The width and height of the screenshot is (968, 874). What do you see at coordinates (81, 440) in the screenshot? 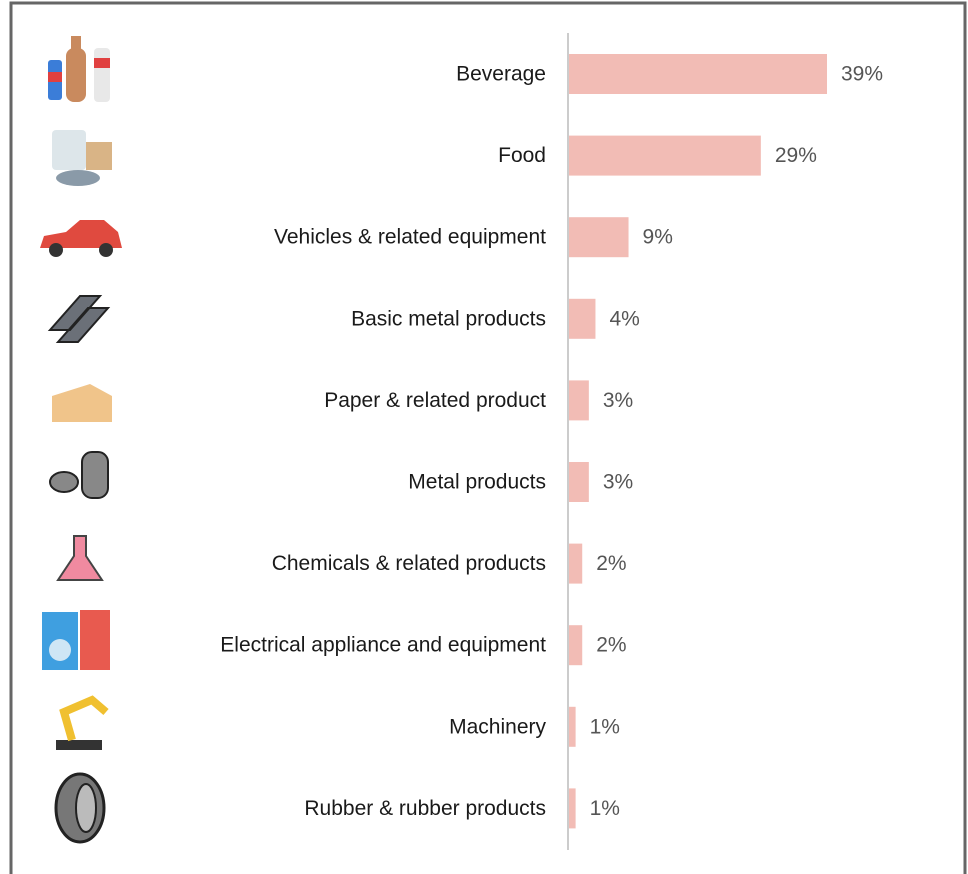
I see `icons` at bounding box center [81, 440].